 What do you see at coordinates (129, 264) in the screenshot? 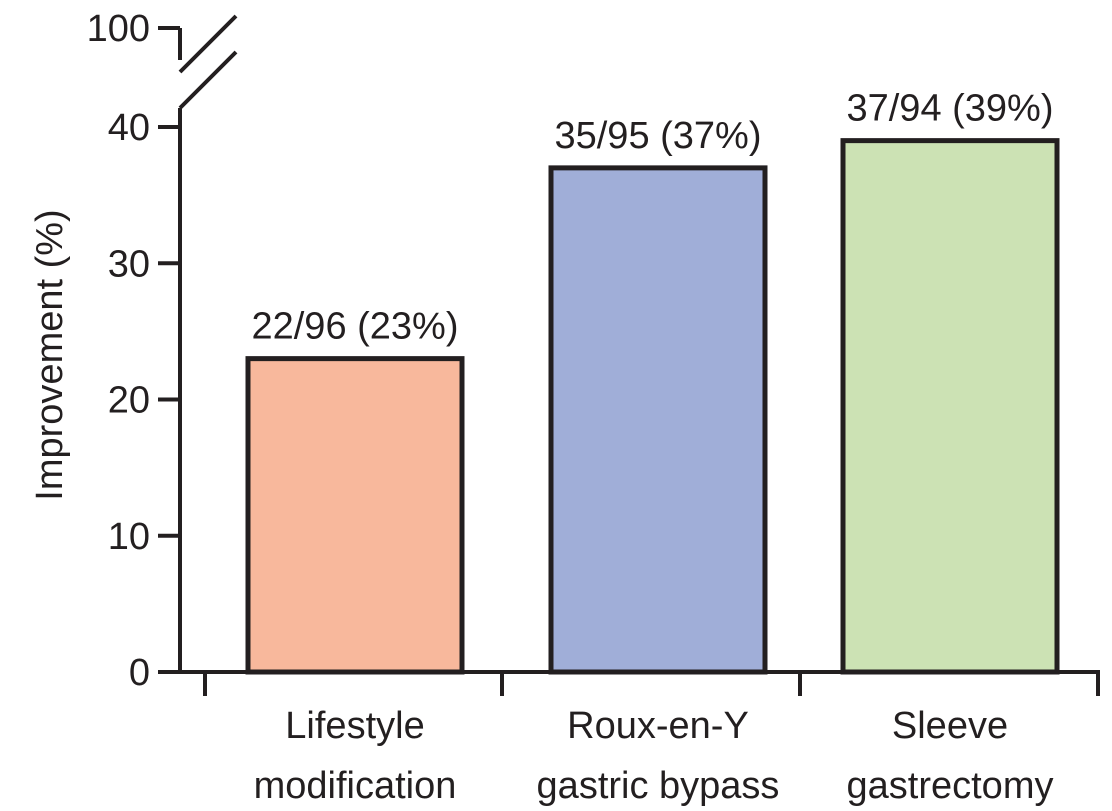
I see `y-tick-label: 30` at bounding box center [129, 264].